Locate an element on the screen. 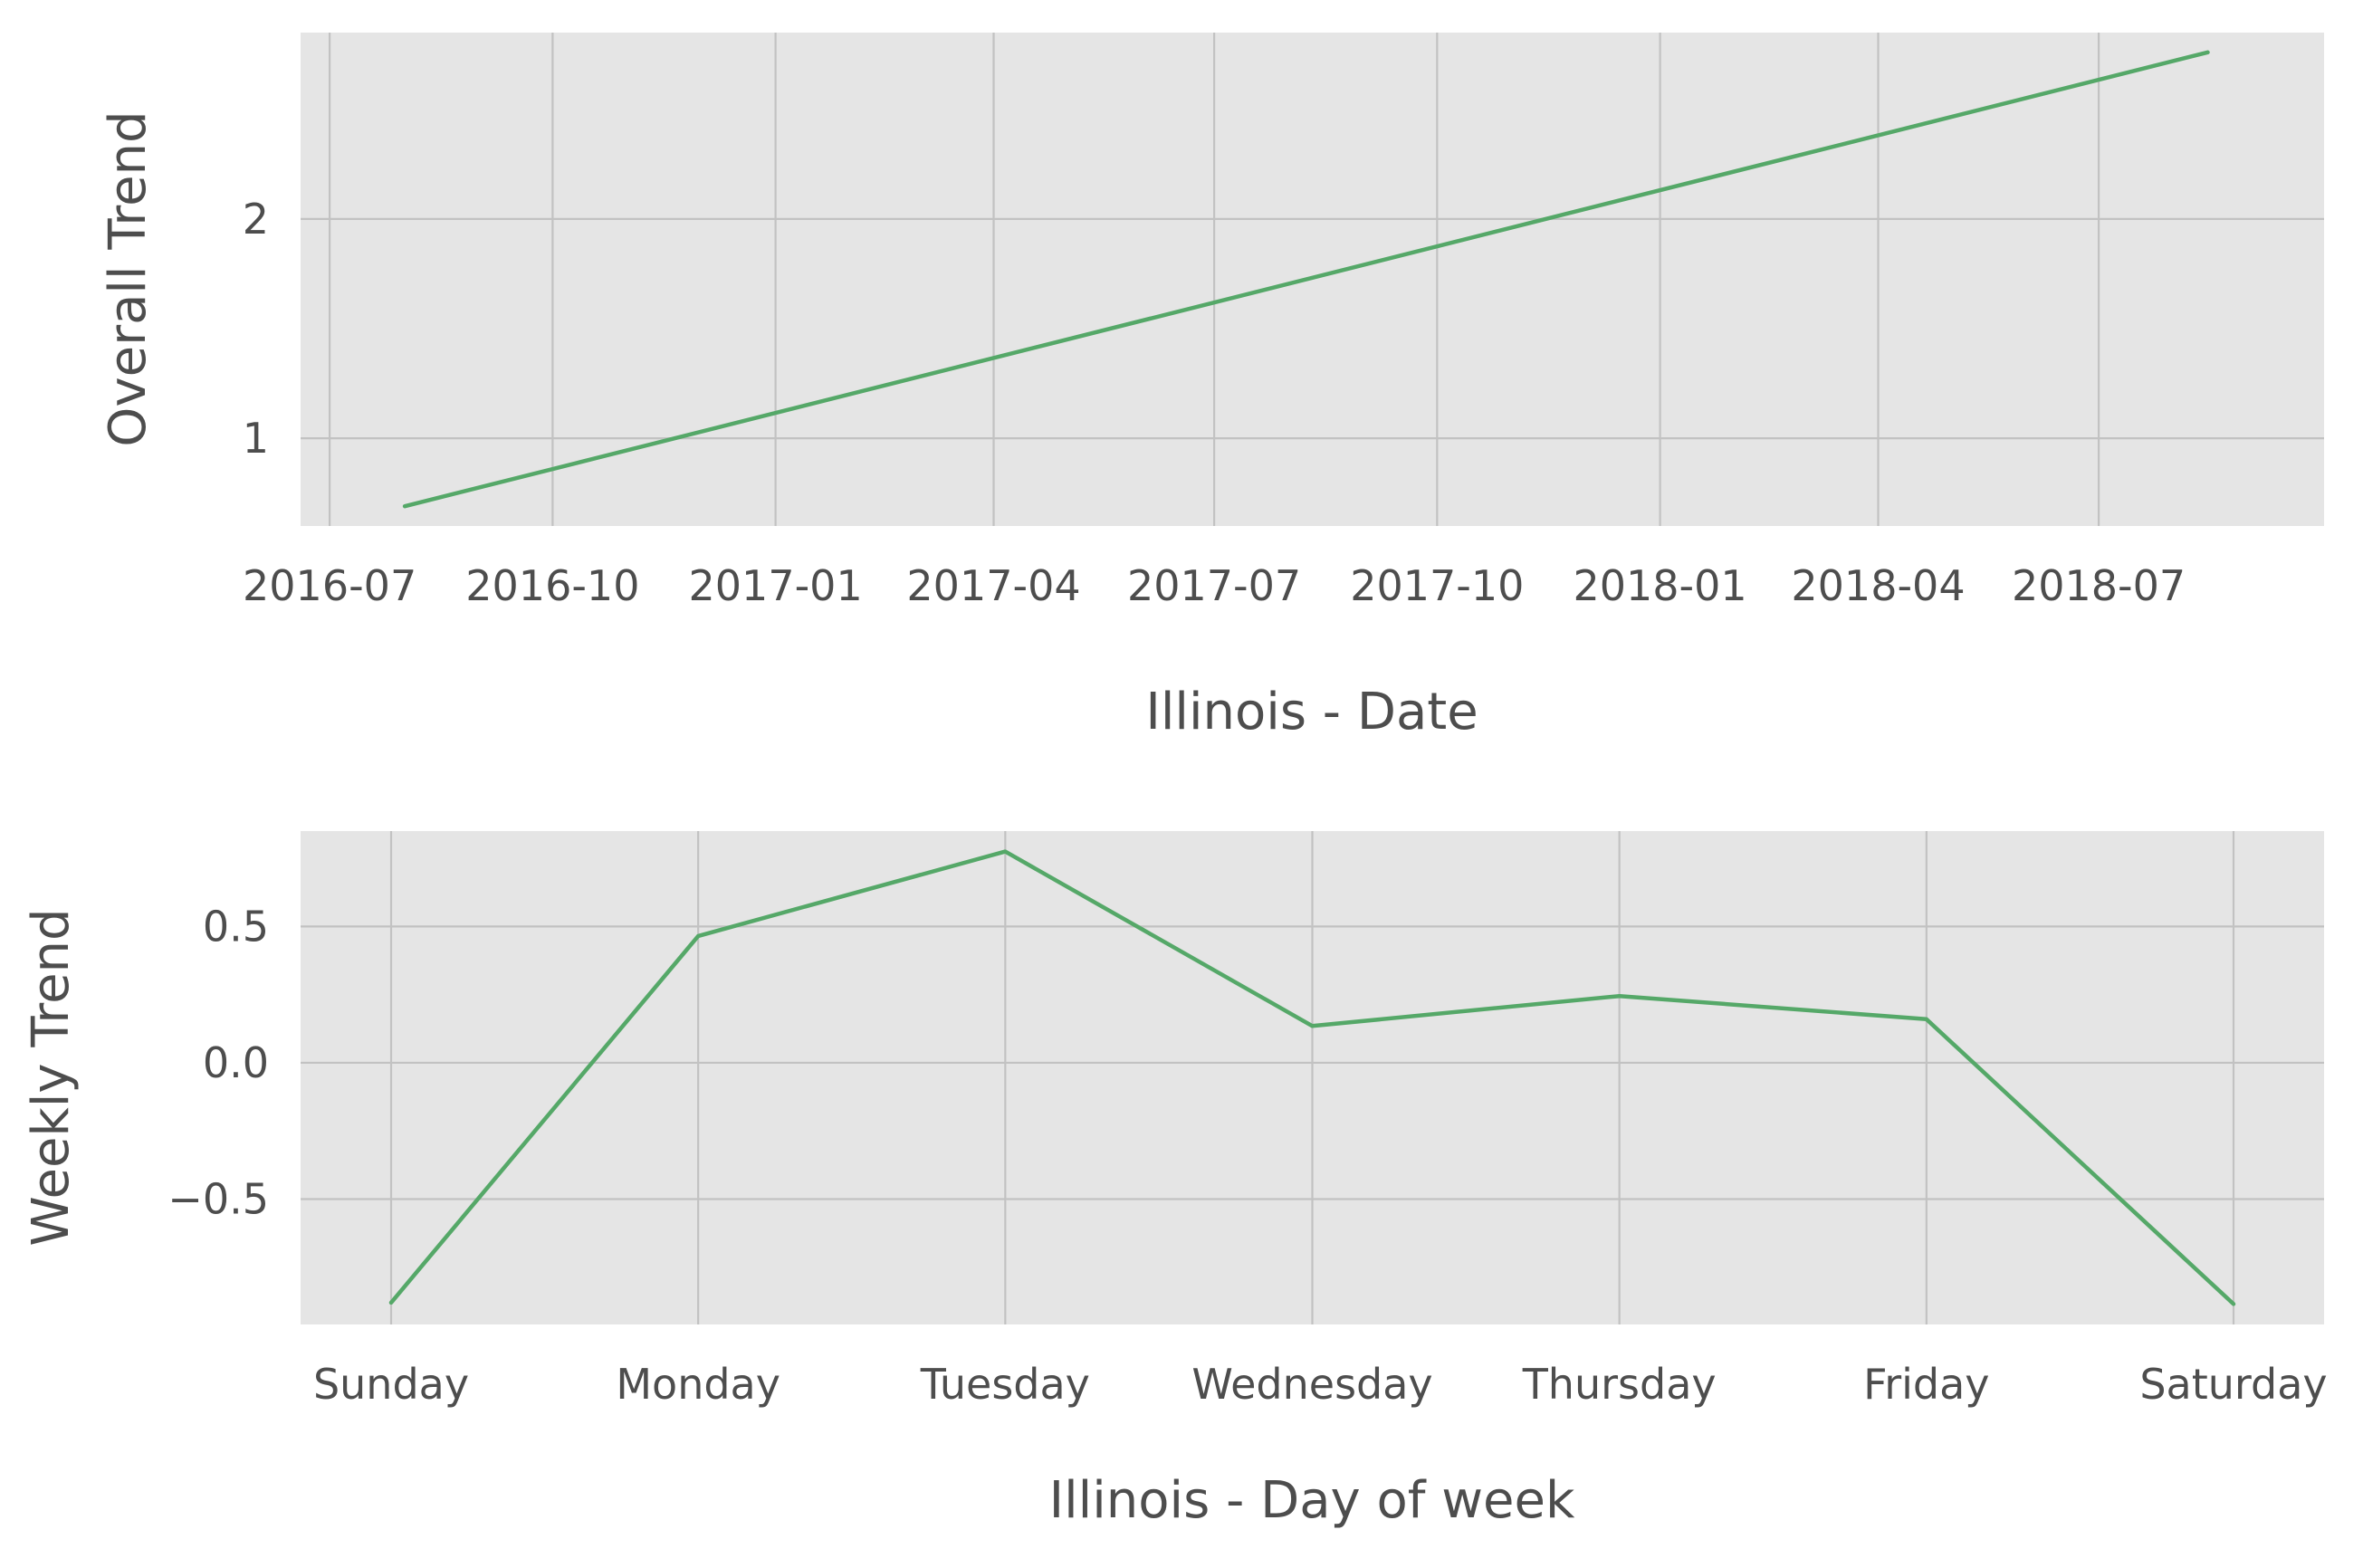 This screenshot has height=1568, width=2363. overall-trend-y-ticks: 12 is located at coordinates (256, 329).